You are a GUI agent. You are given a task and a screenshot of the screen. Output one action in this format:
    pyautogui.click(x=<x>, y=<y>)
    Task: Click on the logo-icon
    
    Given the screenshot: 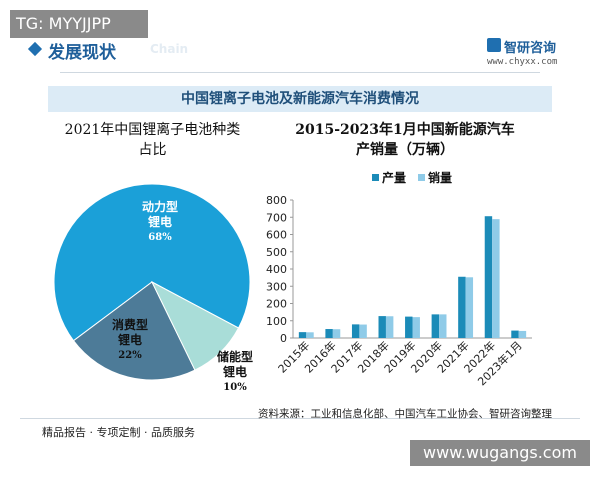 What is the action you would take?
    pyautogui.click(x=494, y=45)
    